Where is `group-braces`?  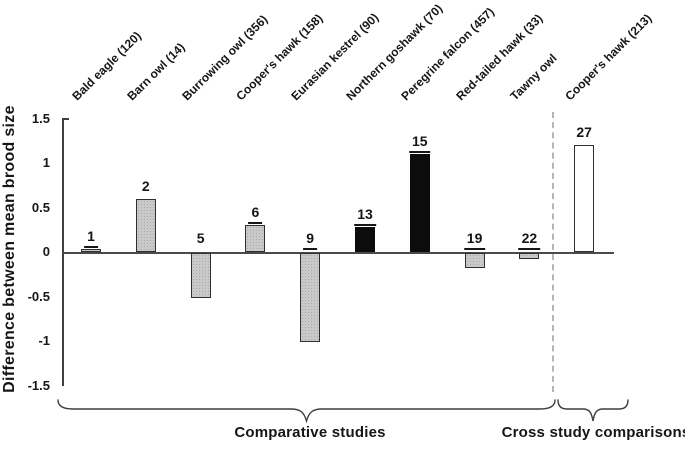 group-braces is located at coordinates (343, 411).